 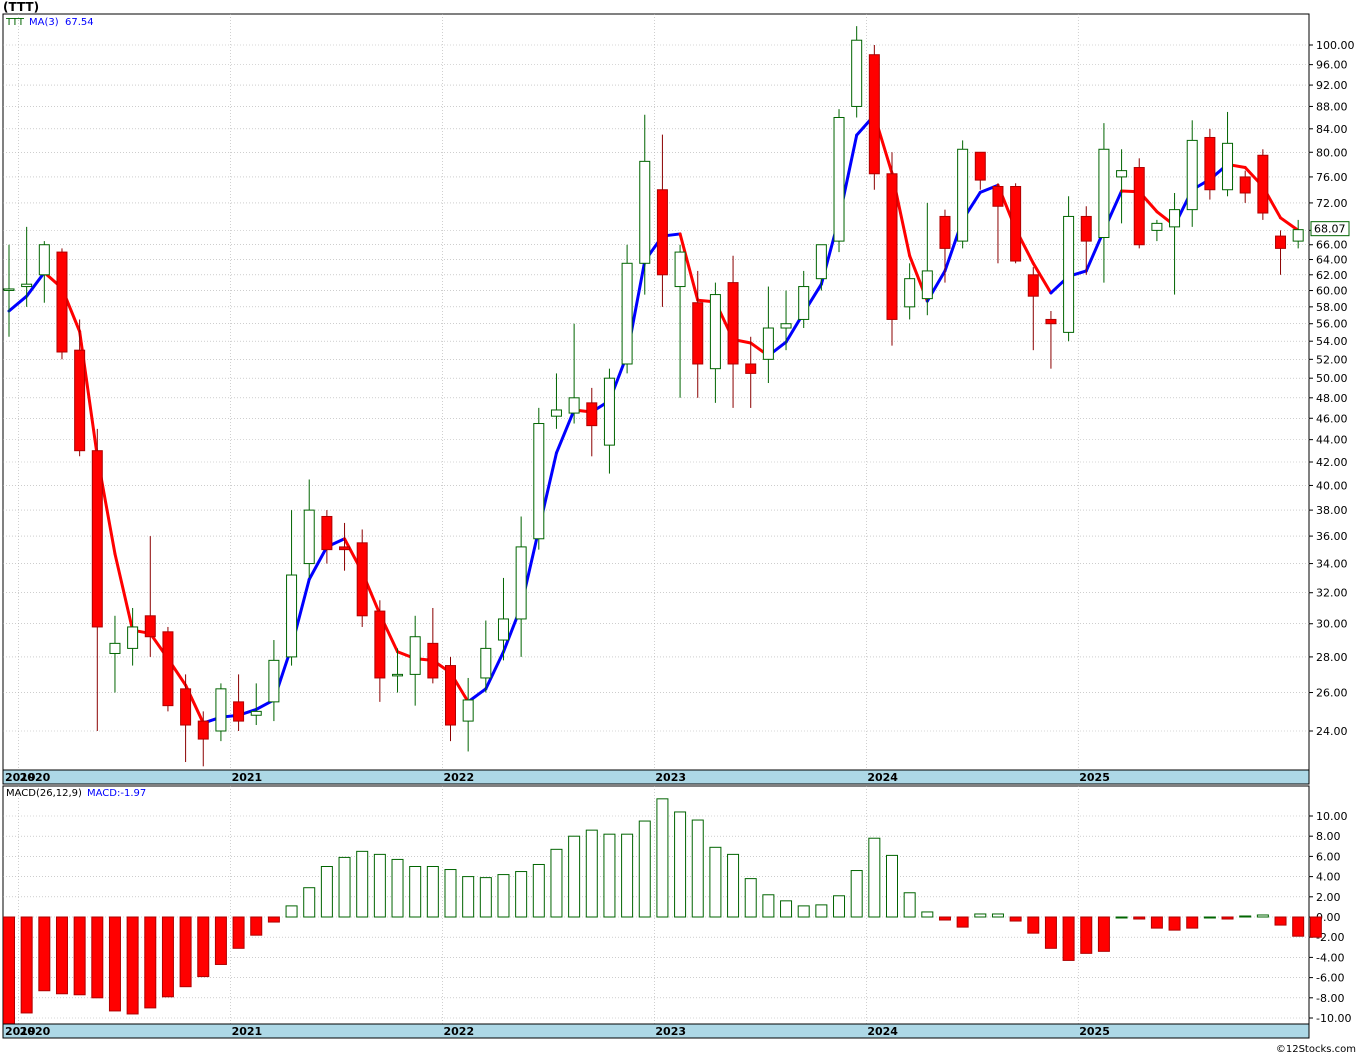 I want to click on last-price-badge, so click(x=1330, y=229).